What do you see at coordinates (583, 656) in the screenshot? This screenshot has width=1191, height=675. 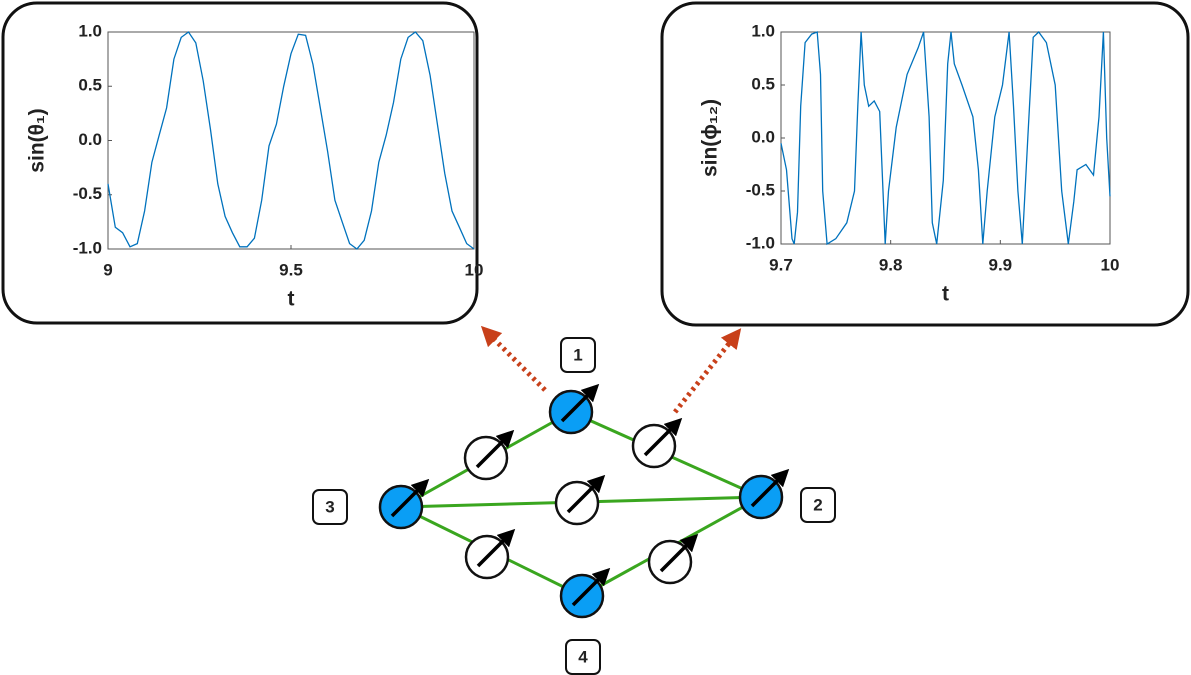 I see `node-label: 4` at bounding box center [583, 656].